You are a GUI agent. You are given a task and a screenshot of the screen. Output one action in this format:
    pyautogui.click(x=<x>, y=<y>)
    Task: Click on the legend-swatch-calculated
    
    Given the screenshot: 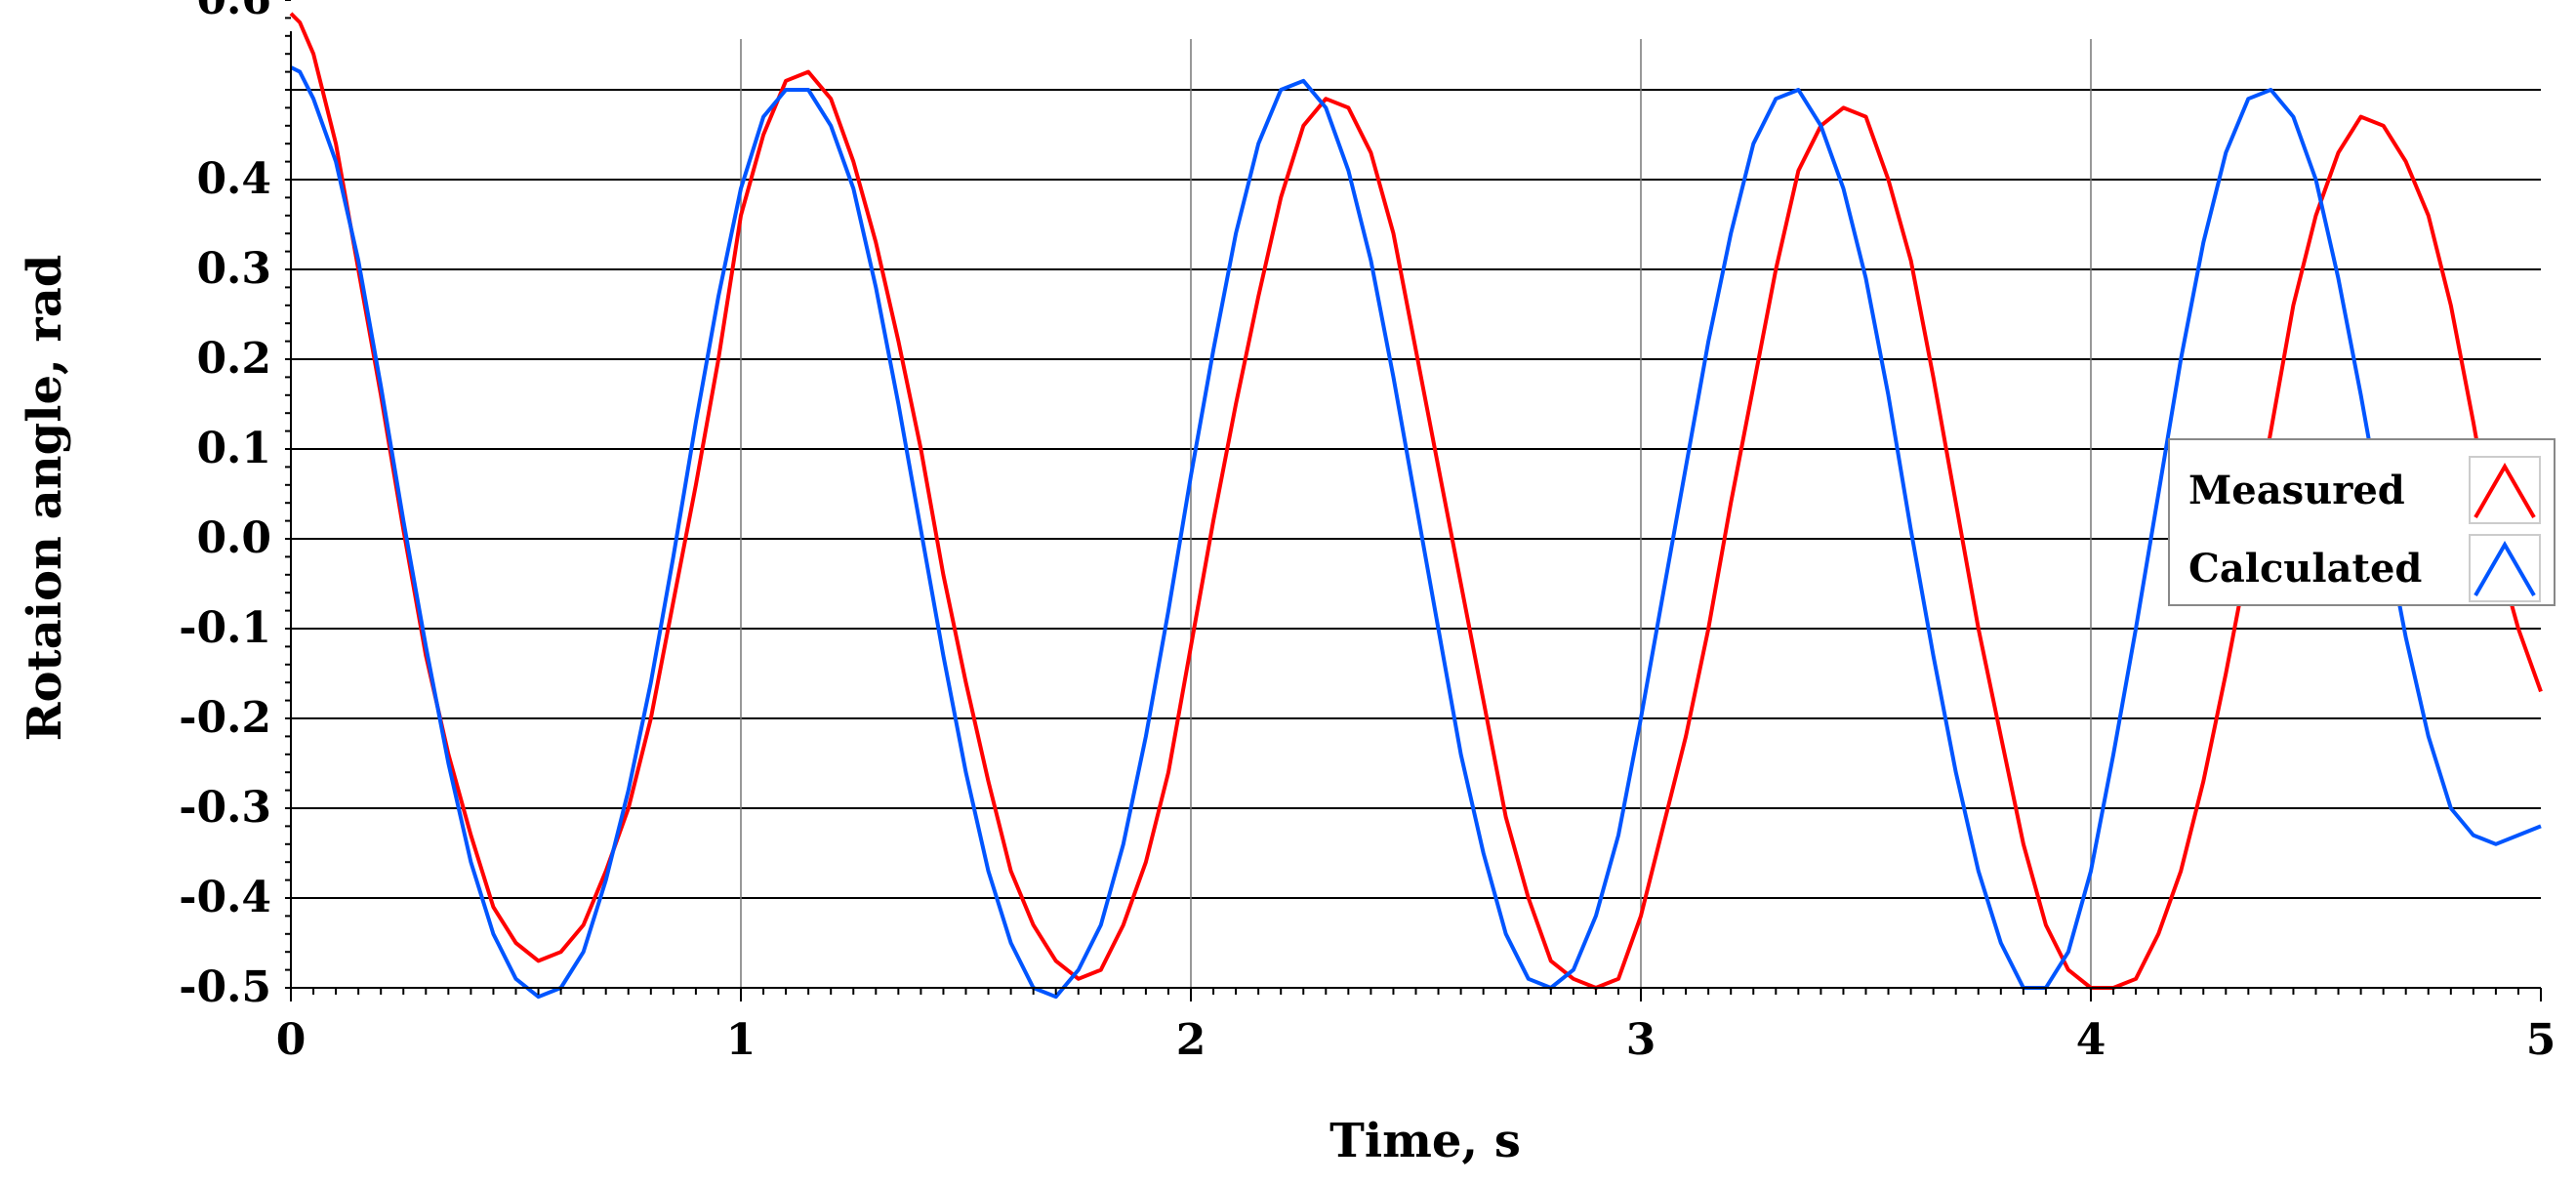 What is the action you would take?
    pyautogui.click(x=2505, y=568)
    